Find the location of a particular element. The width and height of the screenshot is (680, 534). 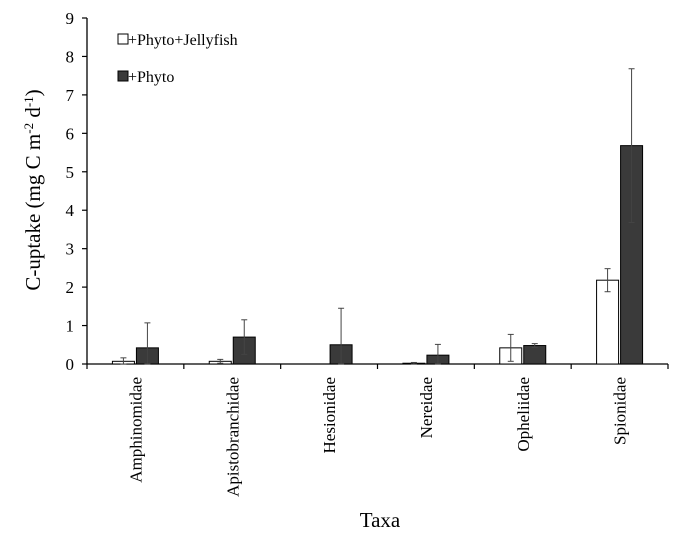

legend-swatch-phyto-jellyfish is located at coordinates (123, 39).